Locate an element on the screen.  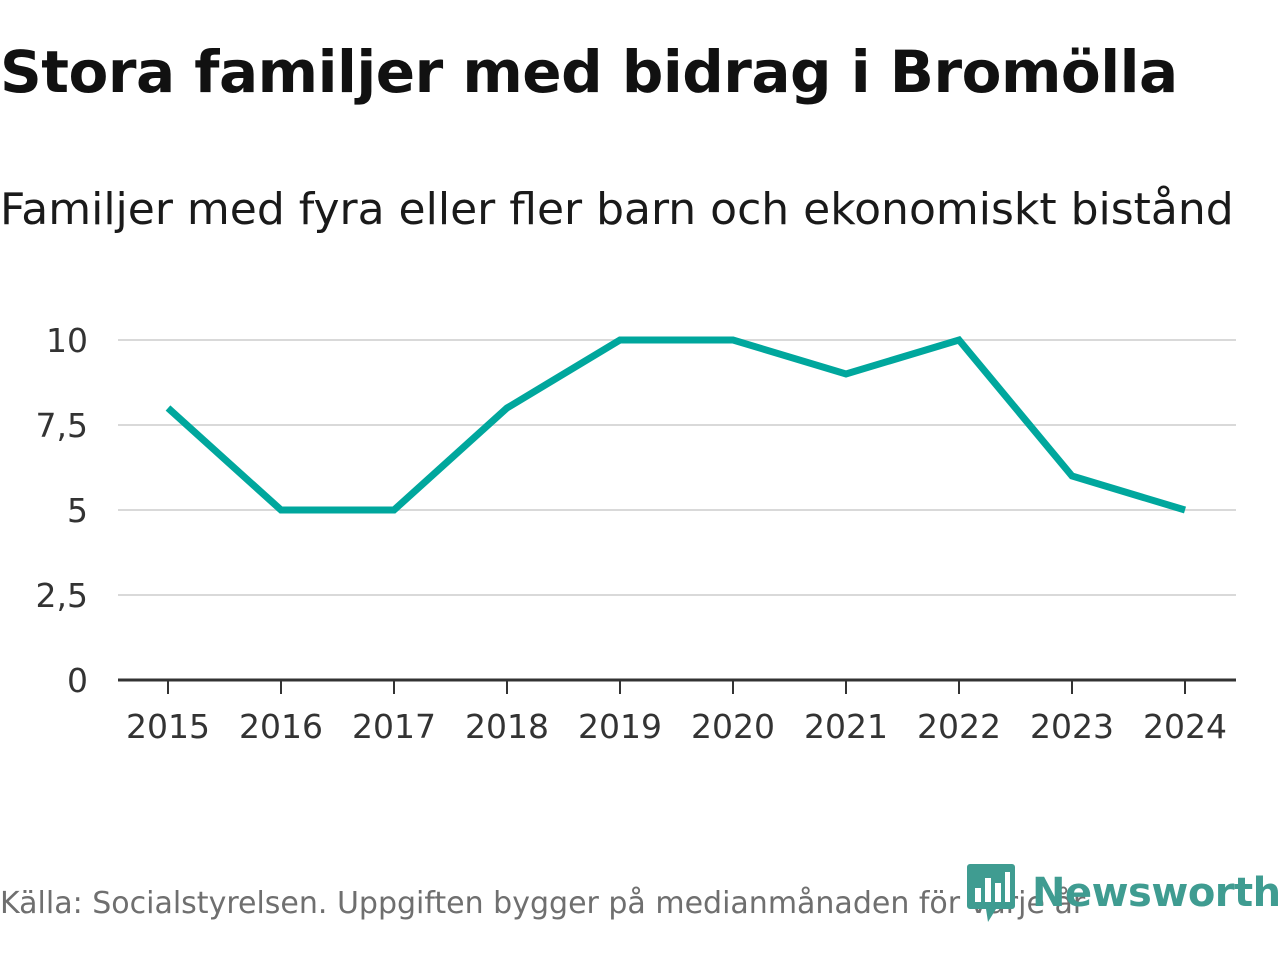
y-tick-label: 7,5 is located at coordinates (62, 425).